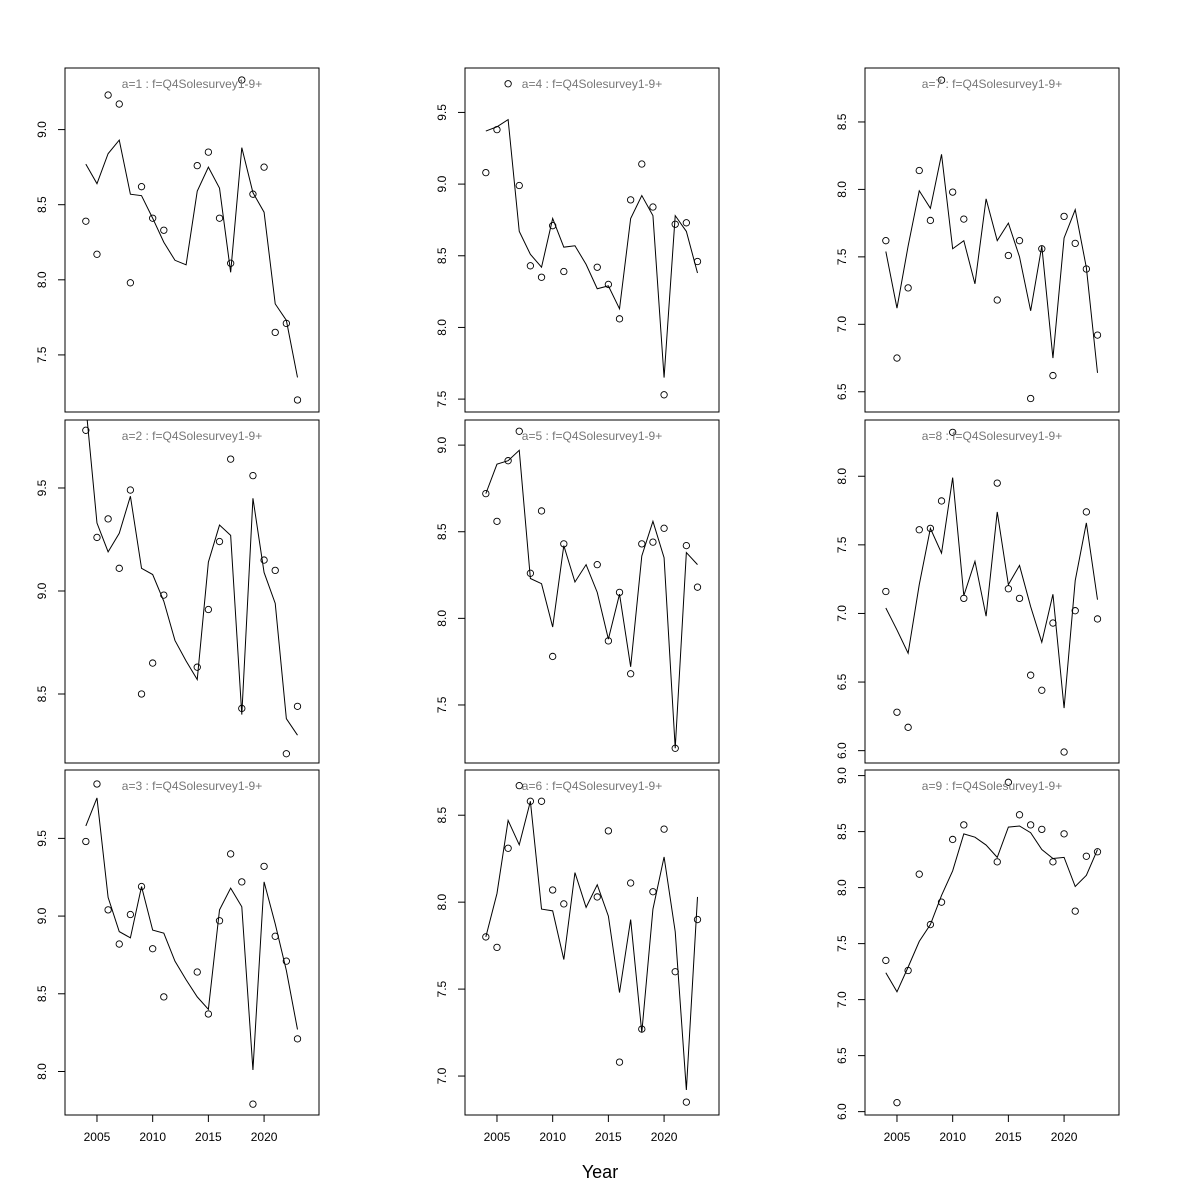  What do you see at coordinates (600, 1172) in the screenshot?
I see `x-axis-label: Year` at bounding box center [600, 1172].